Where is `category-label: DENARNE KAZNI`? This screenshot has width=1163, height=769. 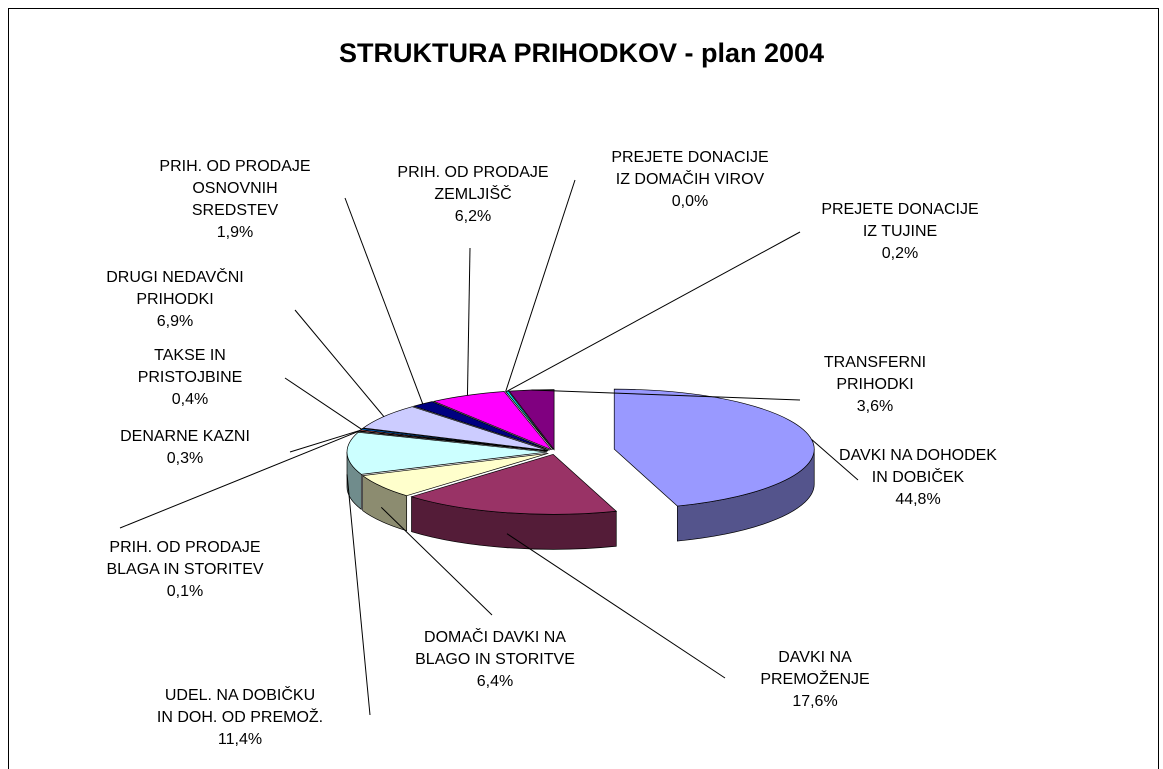
category-label: DENARNE KAZNI is located at coordinates (185, 436).